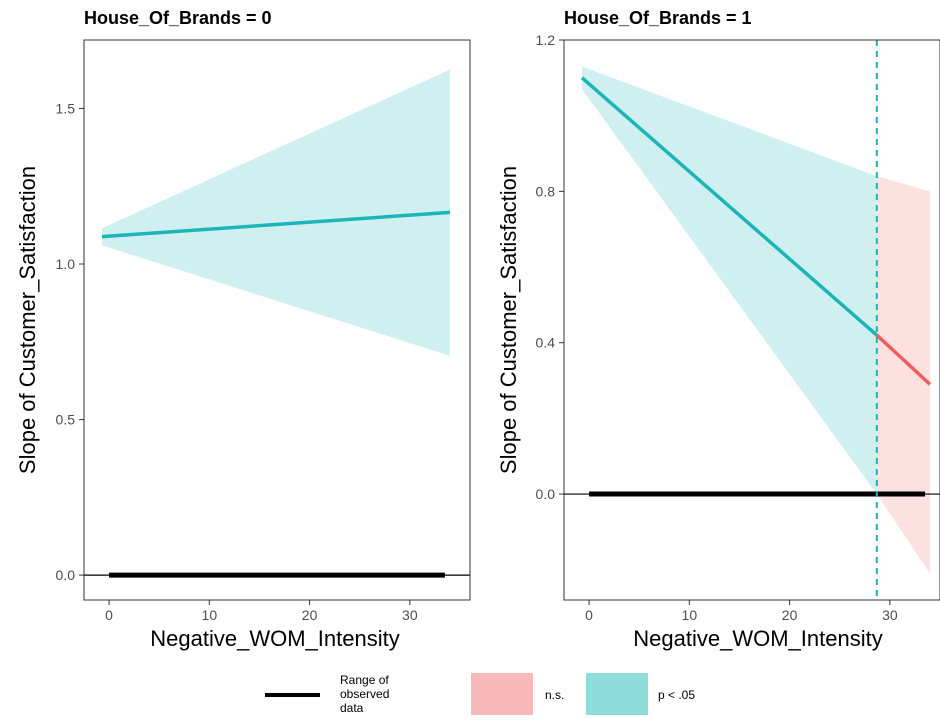 The height and width of the screenshot is (721, 940). Describe the element at coordinates (178, 18) in the screenshot. I see `panel-title: House_Of_Brands = 0` at that location.